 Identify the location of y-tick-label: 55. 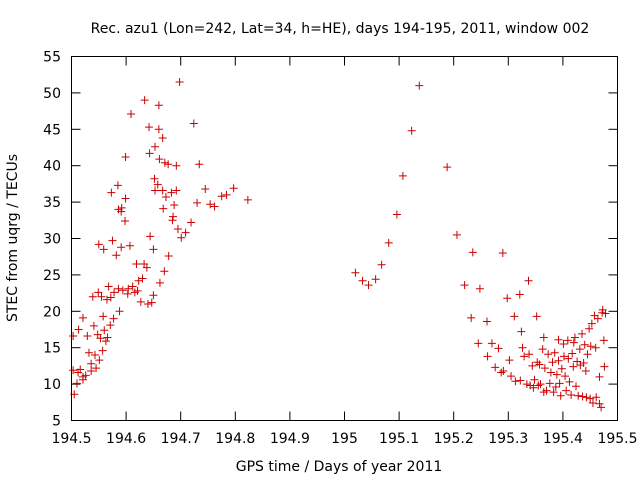
(52, 58).